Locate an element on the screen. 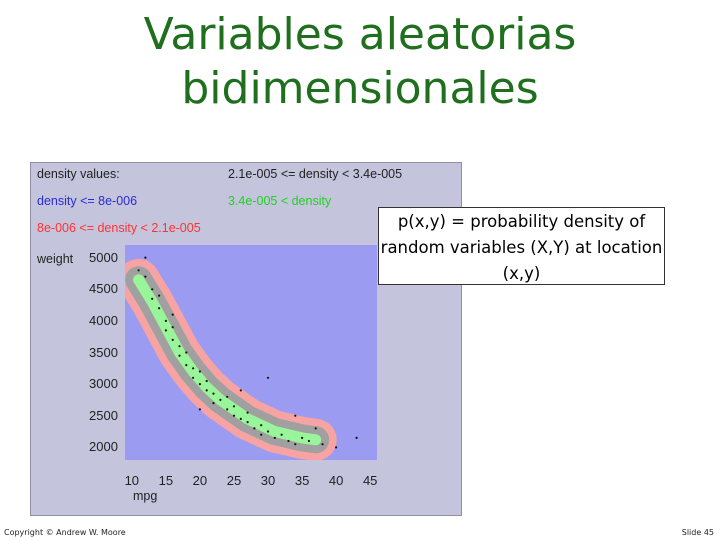  x-tick-label: 10 is located at coordinates (132, 480).